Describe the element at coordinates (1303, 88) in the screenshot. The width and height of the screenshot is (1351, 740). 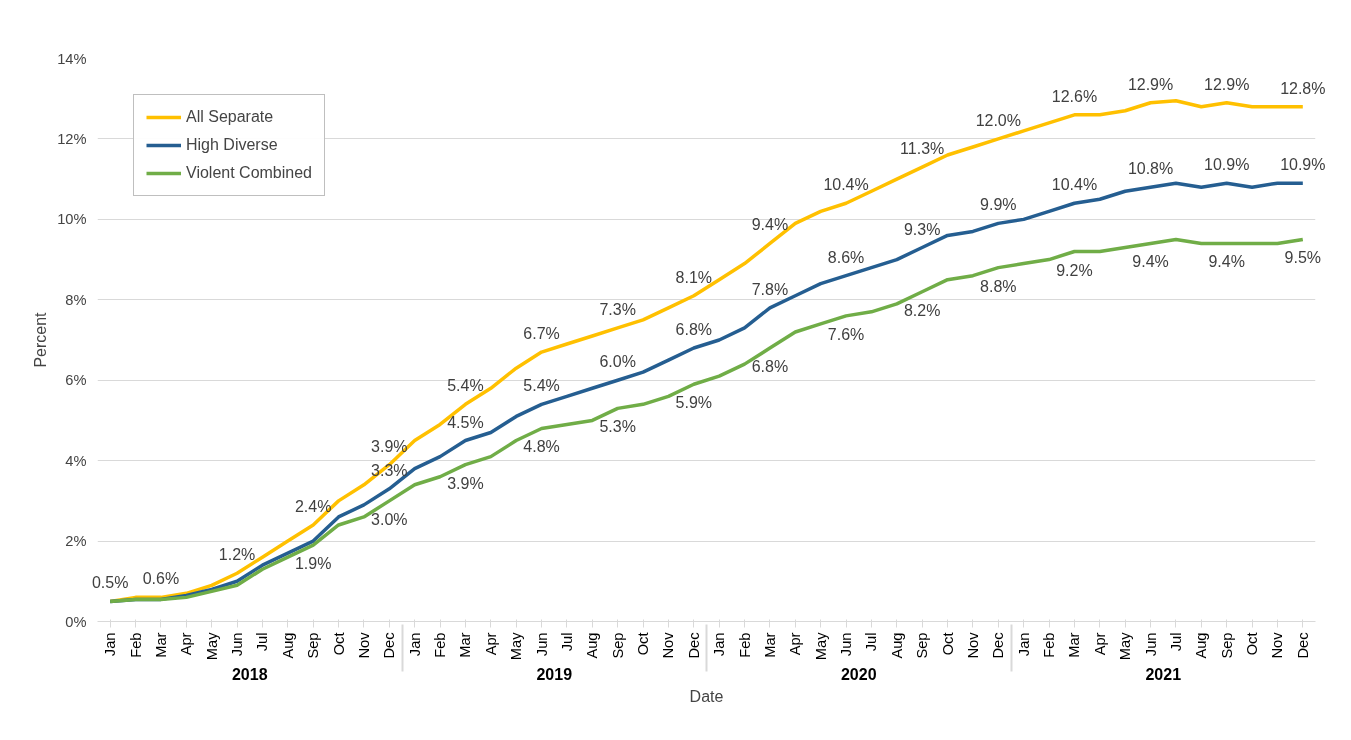
I see `data-label: 12.8%` at that location.